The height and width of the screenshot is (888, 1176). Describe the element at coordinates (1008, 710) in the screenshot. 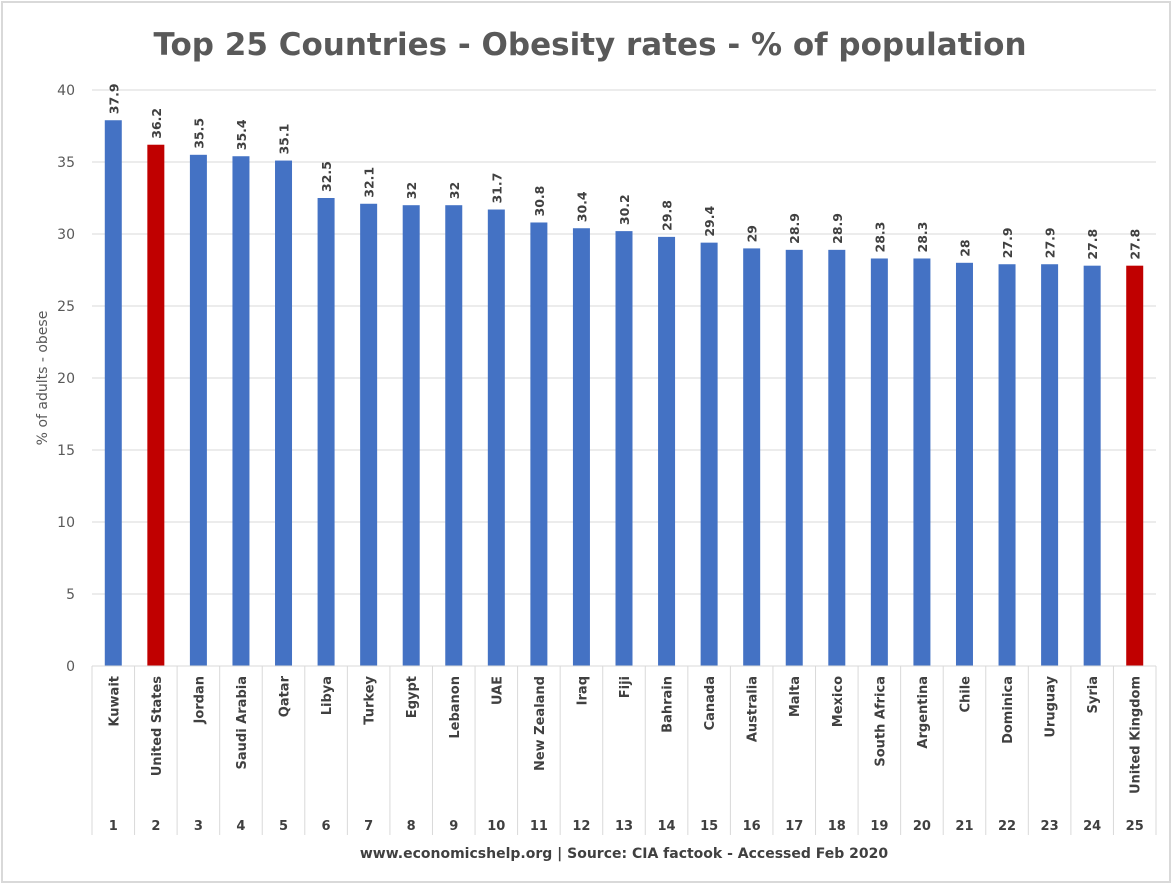

I see `x-tick-label: Dominica` at that location.